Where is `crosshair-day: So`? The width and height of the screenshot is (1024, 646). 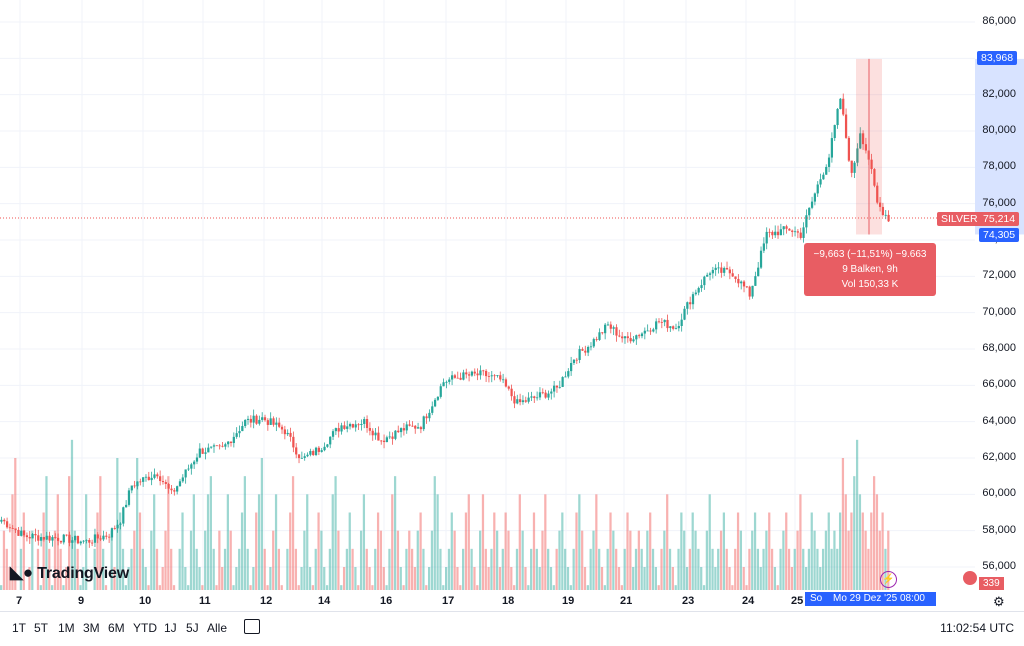
crosshair-day: So is located at coordinates (816, 598).